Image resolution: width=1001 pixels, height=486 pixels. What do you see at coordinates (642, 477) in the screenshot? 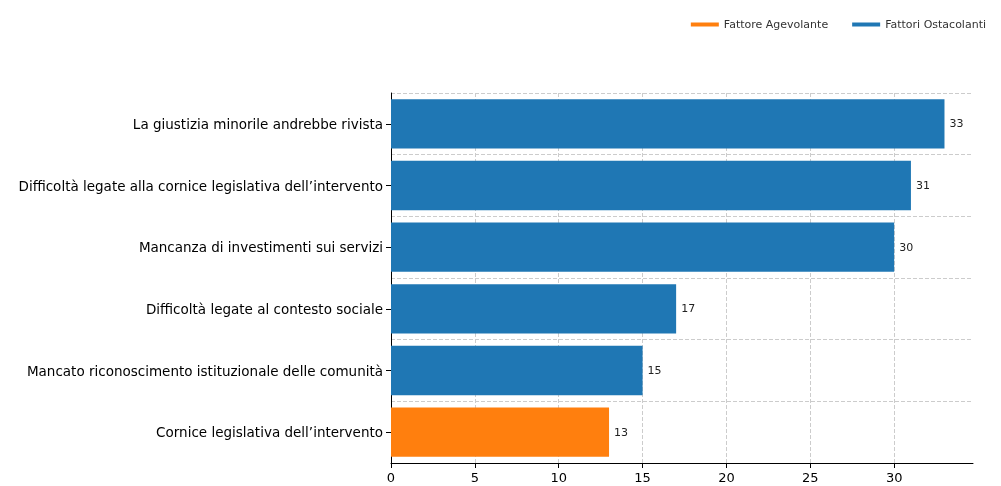
I see `x-tick-label: 15` at bounding box center [642, 477].